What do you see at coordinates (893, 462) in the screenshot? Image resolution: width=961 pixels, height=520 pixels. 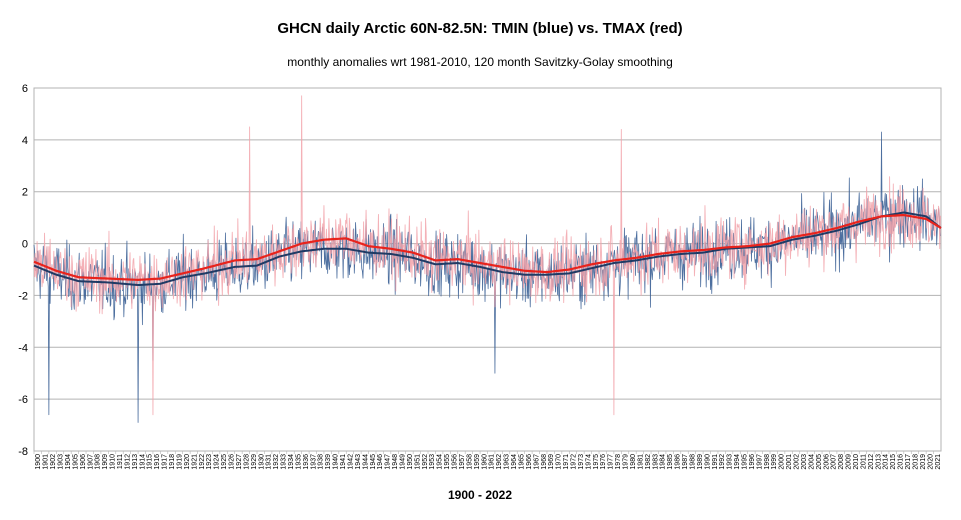 I see `x-tick-label: 2015` at bounding box center [893, 462].